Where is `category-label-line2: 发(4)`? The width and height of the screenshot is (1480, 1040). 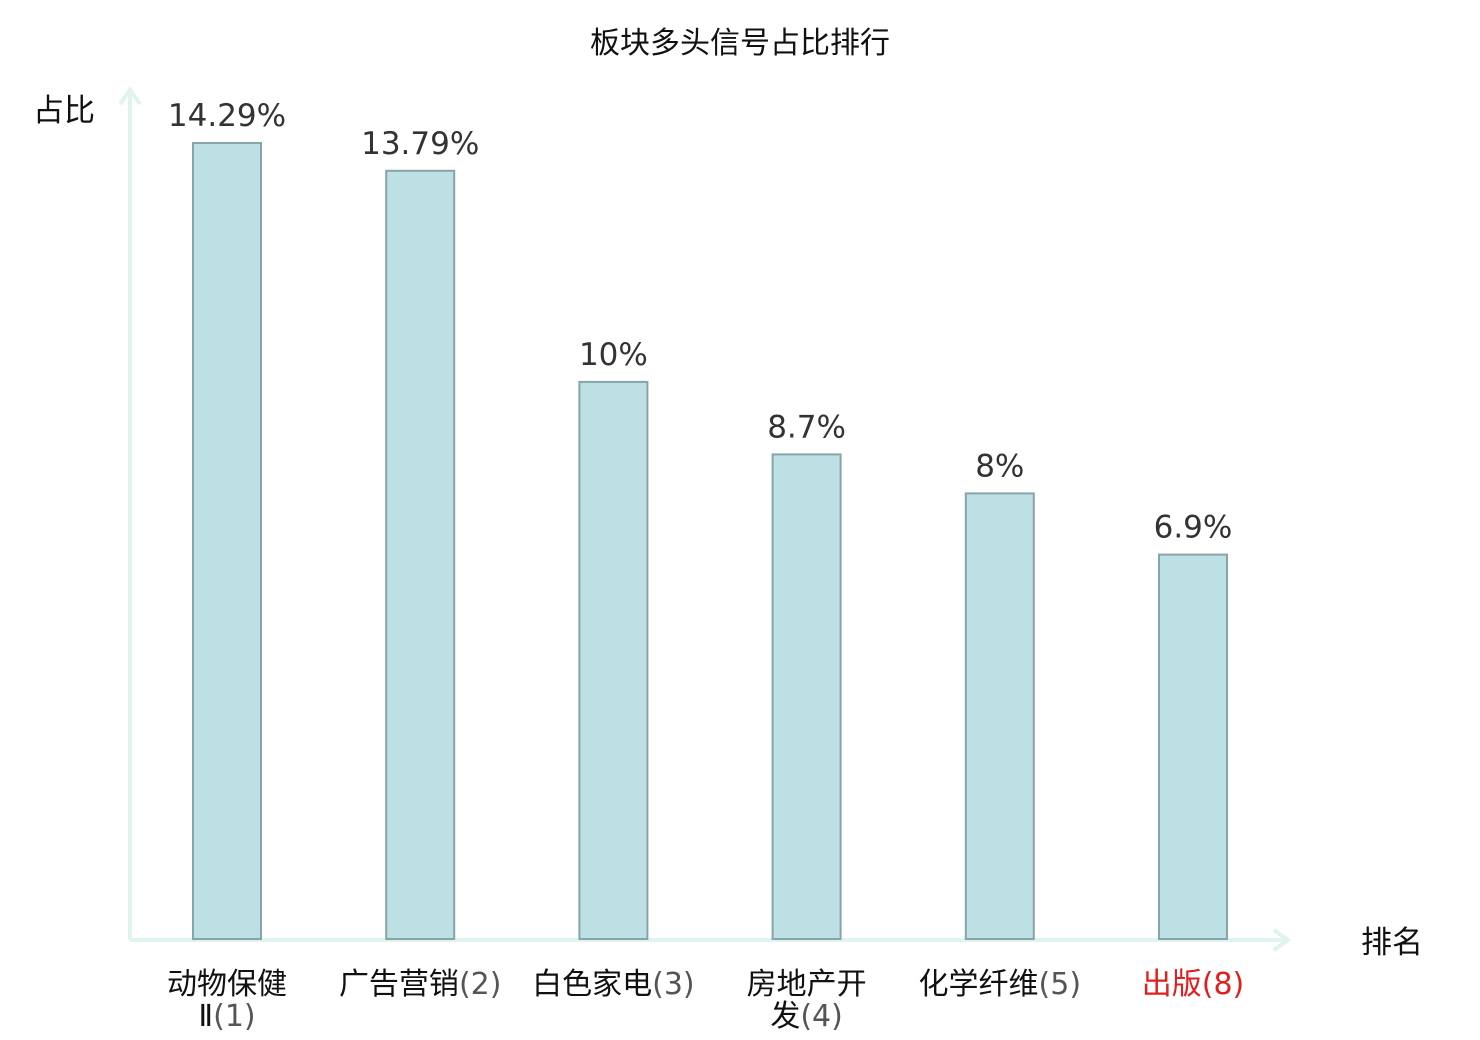 category-label-line2: 发(4) is located at coordinates (806, 1016).